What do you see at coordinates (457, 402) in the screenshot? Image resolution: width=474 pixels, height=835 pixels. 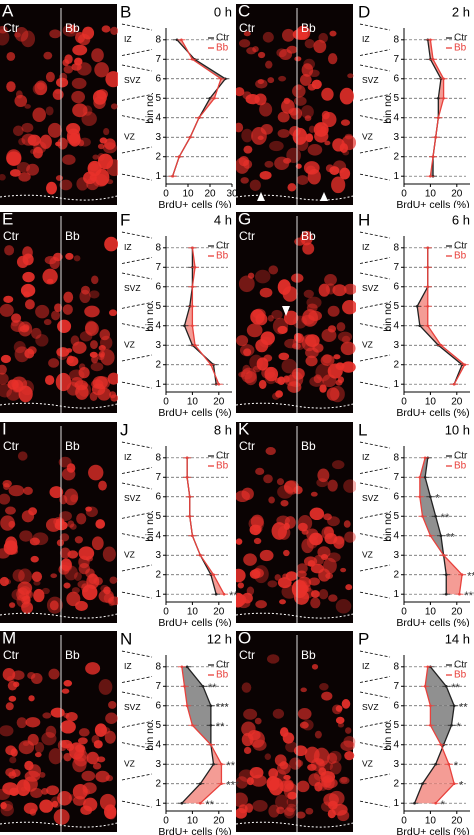 I see `x-tick-label: 20` at bounding box center [457, 402].